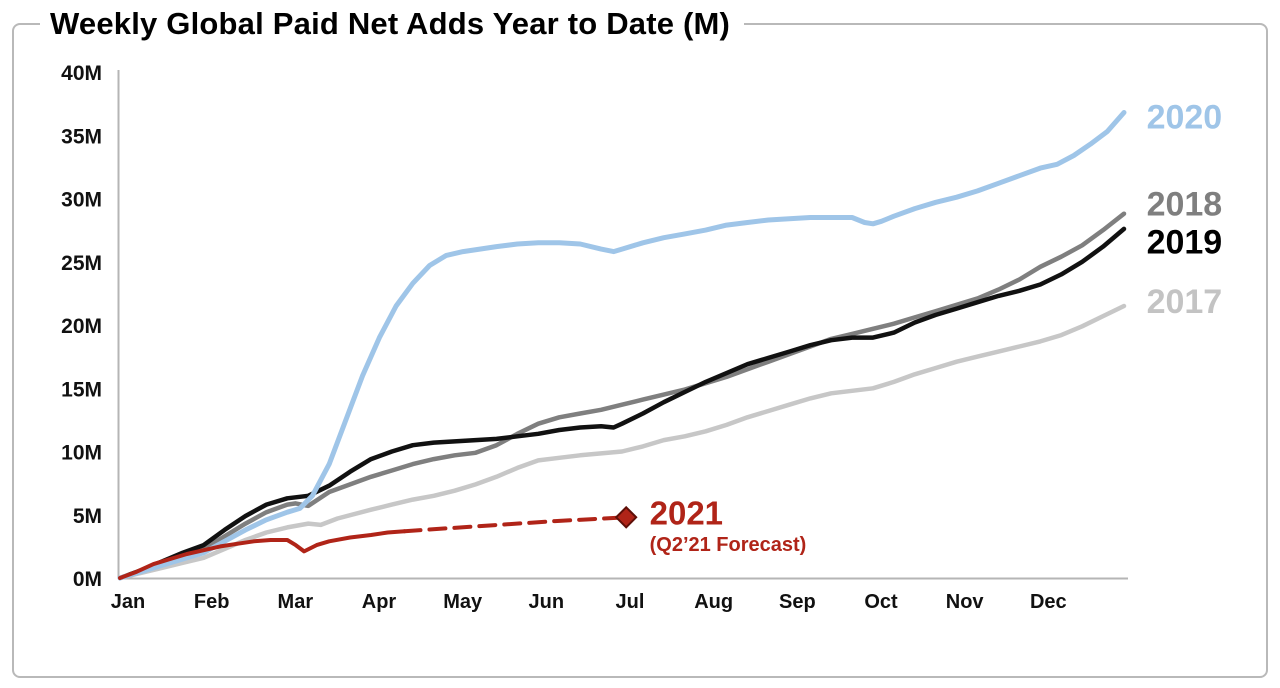 This screenshot has width=1280, height=688. Describe the element at coordinates (630, 602) in the screenshot. I see `x-axis-label: Jul` at that location.